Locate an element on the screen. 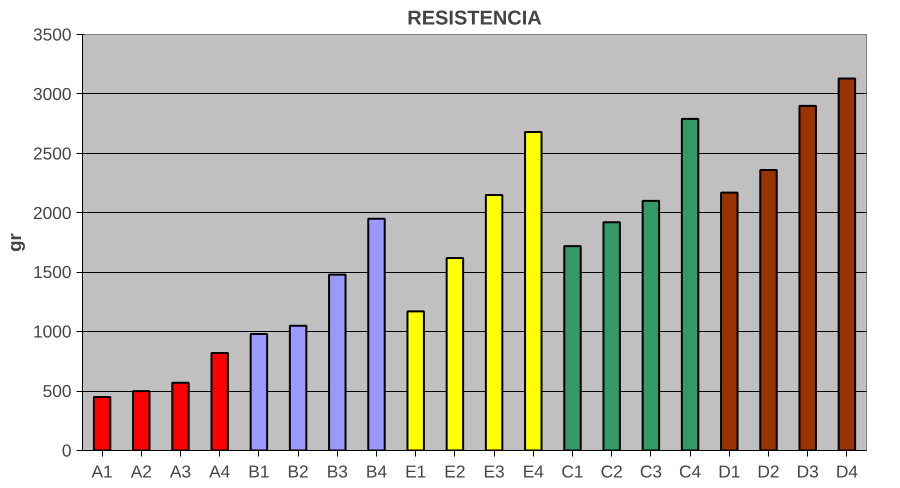 The image size is (900, 488). x-tick-label: D2 is located at coordinates (768, 472).